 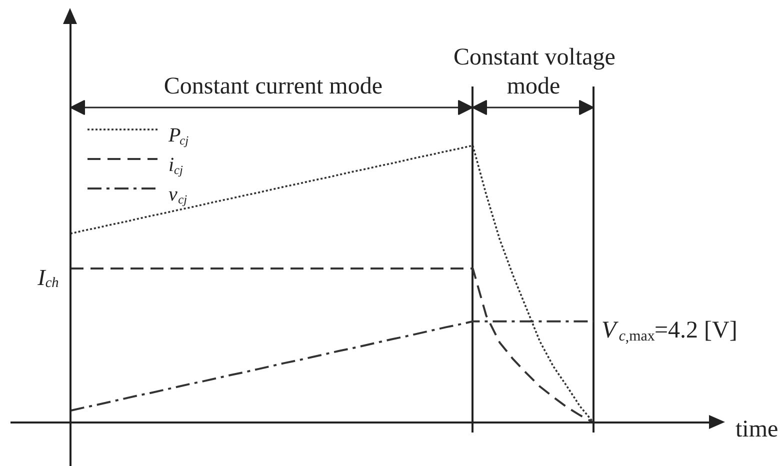 What do you see at coordinates (273, 87) in the screenshot?
I see `text: Constant current mode` at bounding box center [273, 87].